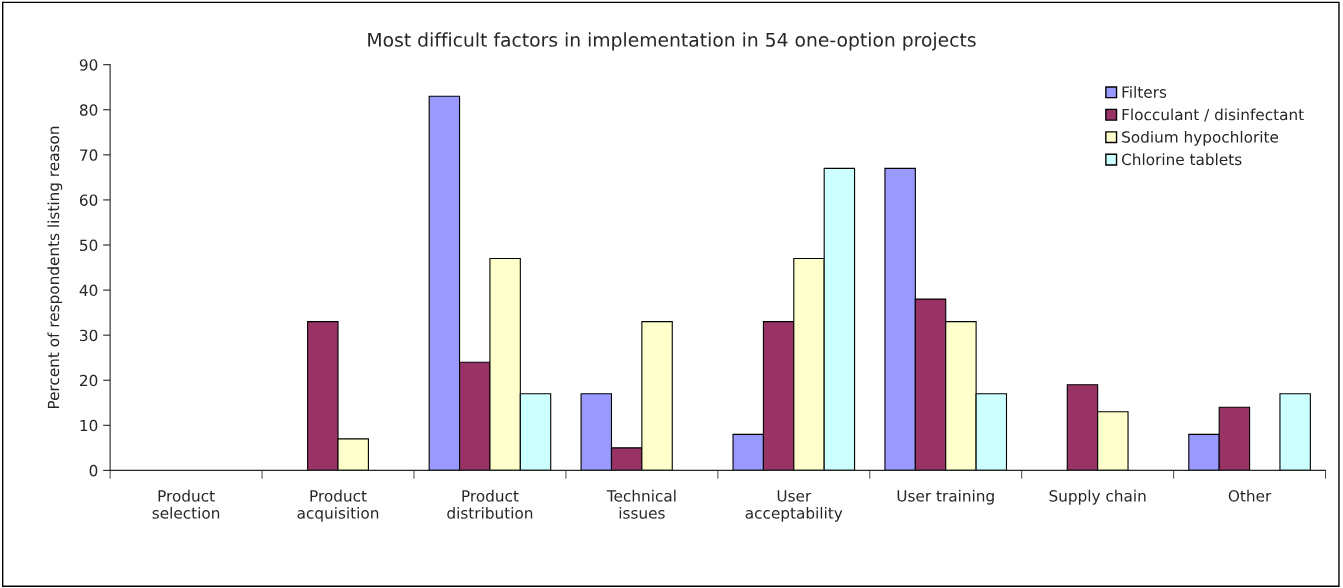 The width and height of the screenshot is (1343, 588). I want to click on y-tick-label: 70, so click(89, 155).